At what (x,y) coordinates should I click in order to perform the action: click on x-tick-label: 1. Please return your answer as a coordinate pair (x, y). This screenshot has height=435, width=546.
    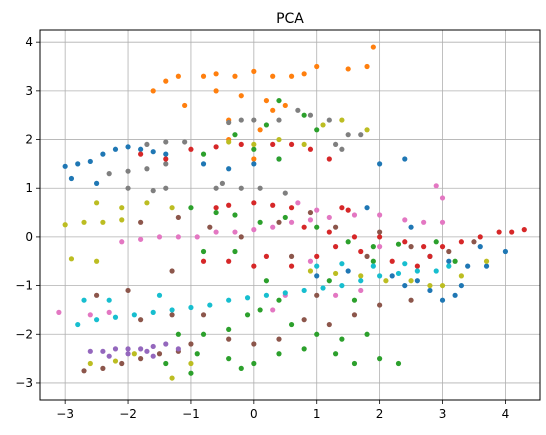
    Looking at the image, I should click on (317, 414).